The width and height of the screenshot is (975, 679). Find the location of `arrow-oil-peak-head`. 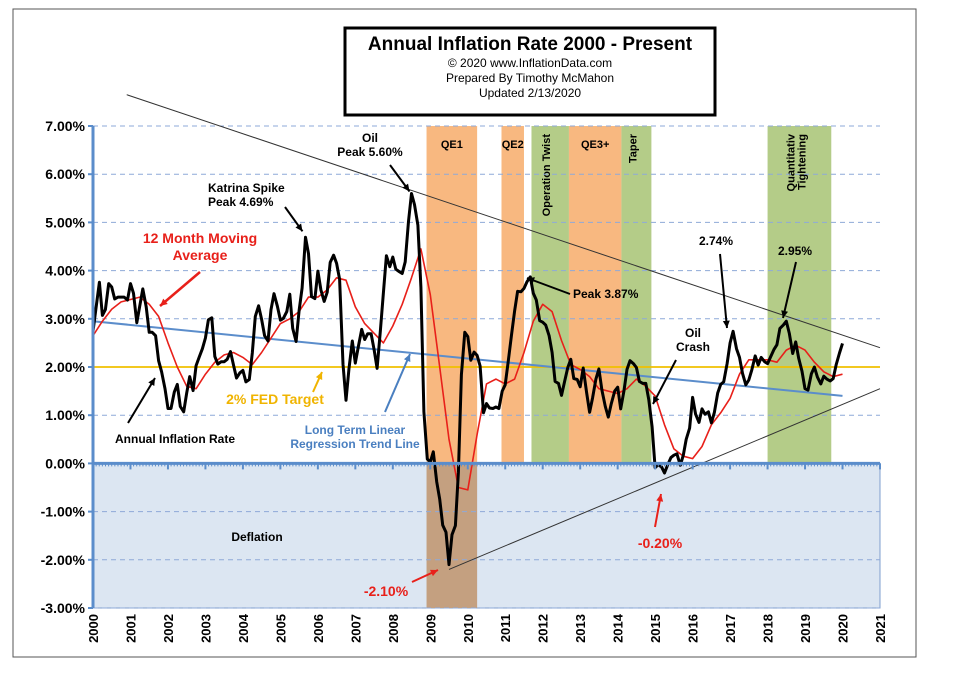

arrow-oil-peak-head is located at coordinates (406, 187).